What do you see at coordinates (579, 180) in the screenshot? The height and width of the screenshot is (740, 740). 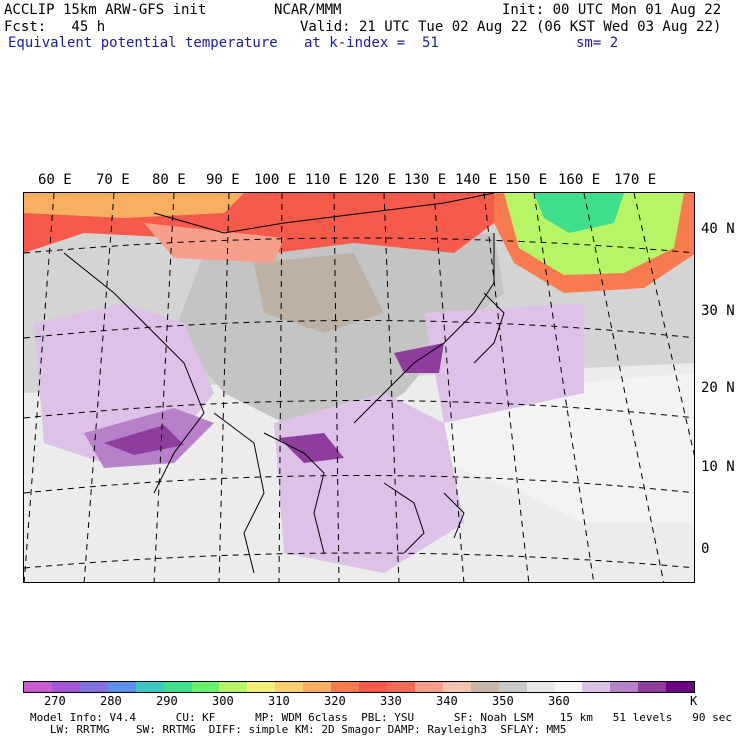 I see `lon-label: 160 E` at bounding box center [579, 180].